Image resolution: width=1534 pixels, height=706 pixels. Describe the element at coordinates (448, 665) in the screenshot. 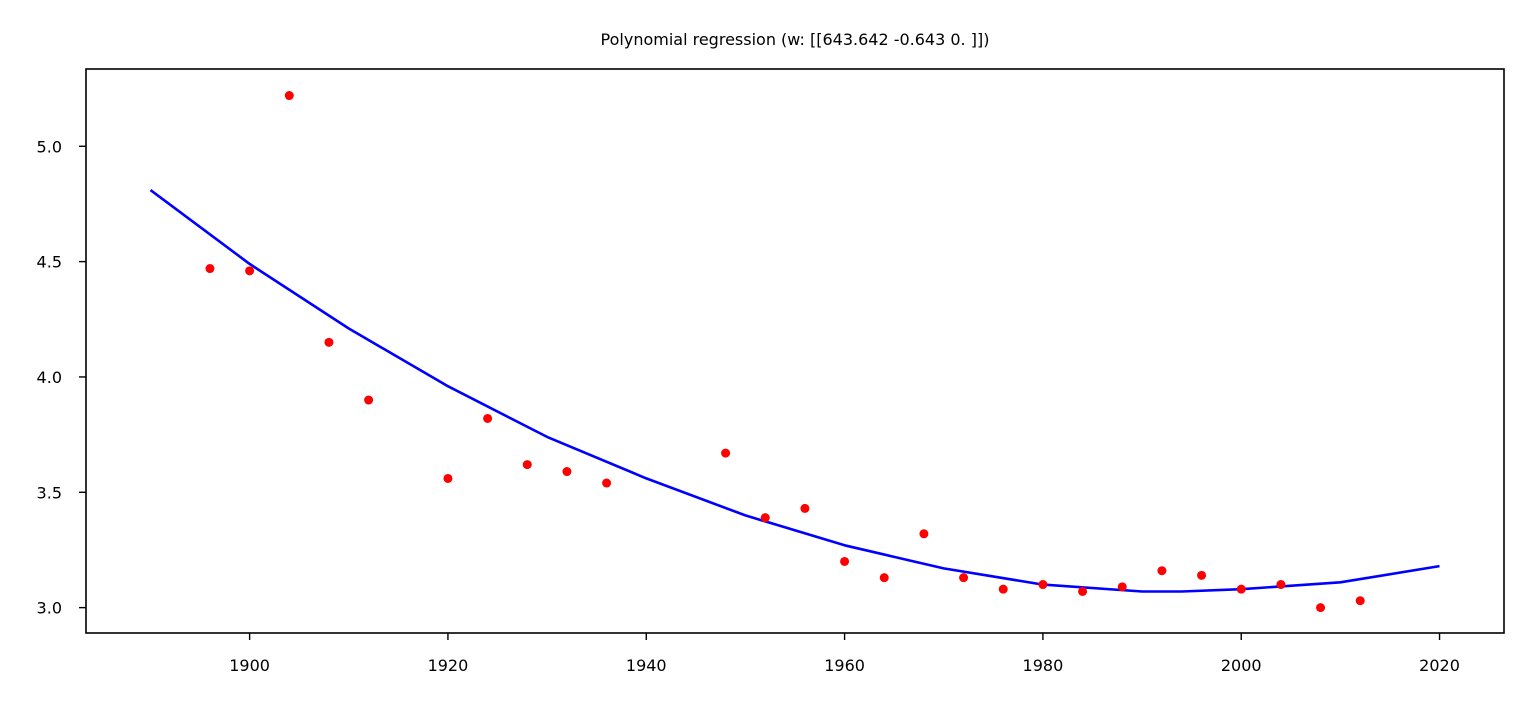

I see `x-tick-label: 1920` at that location.